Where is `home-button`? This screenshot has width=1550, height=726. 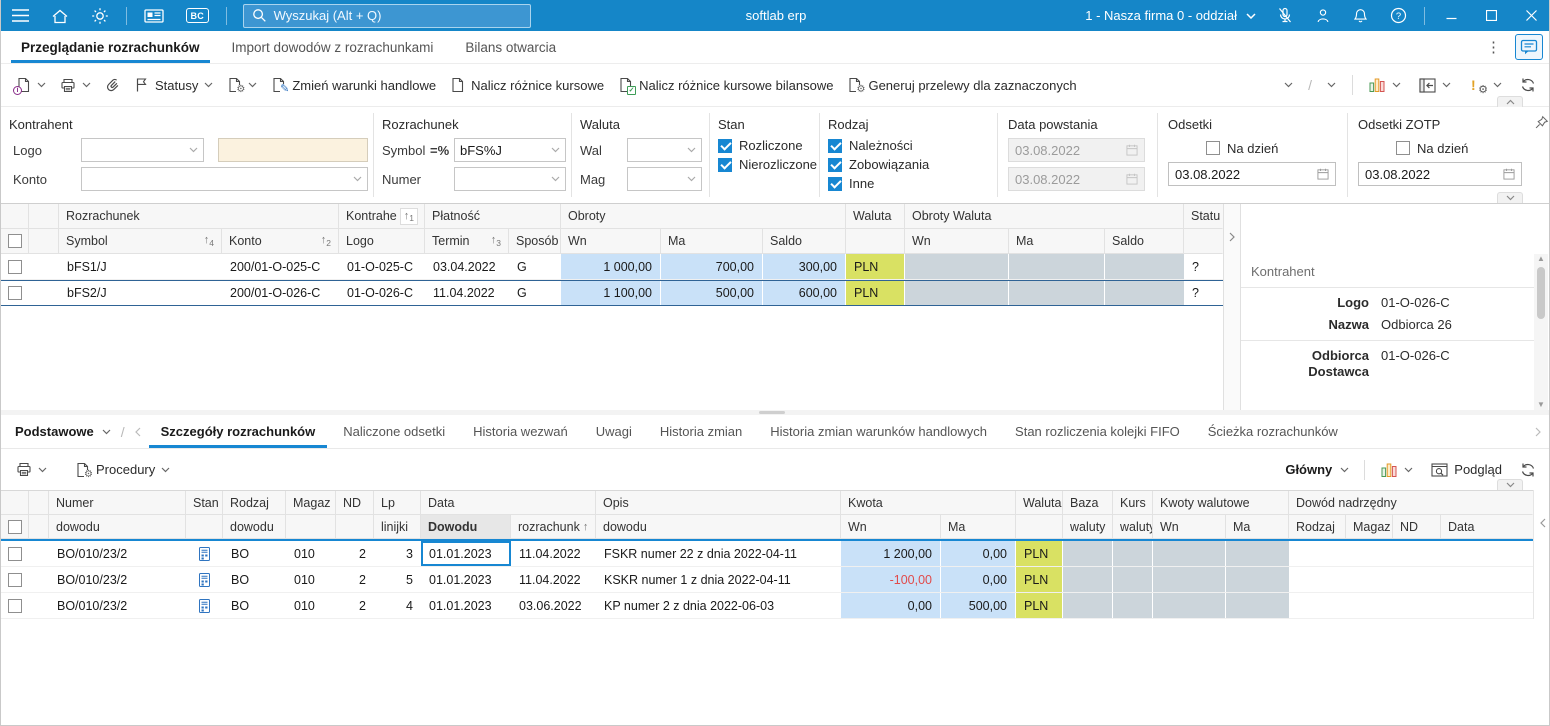 home-button is located at coordinates (60, 15).